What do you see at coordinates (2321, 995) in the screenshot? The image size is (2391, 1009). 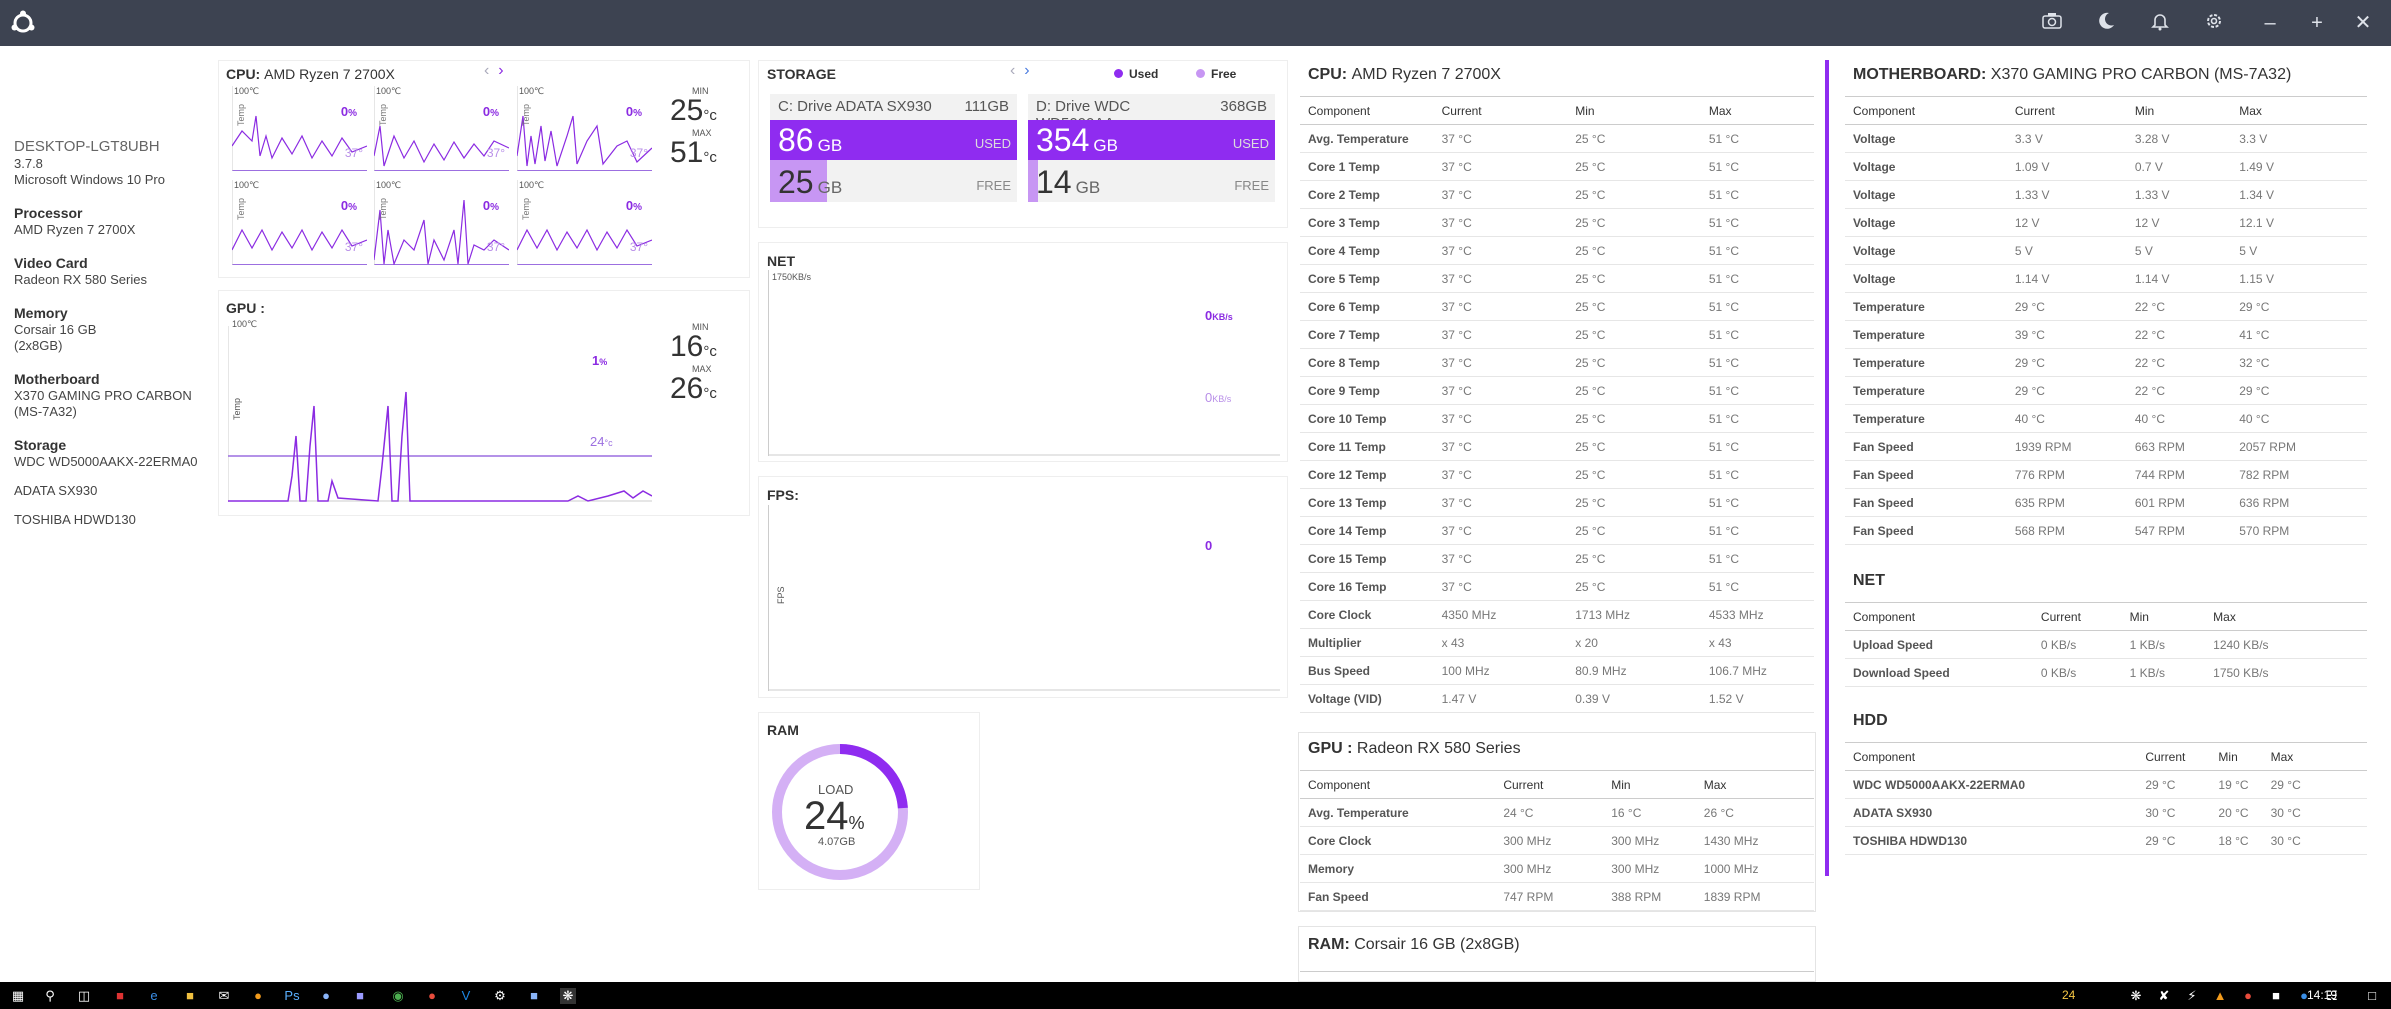 I see `taskbar-clock: 14:19` at bounding box center [2321, 995].